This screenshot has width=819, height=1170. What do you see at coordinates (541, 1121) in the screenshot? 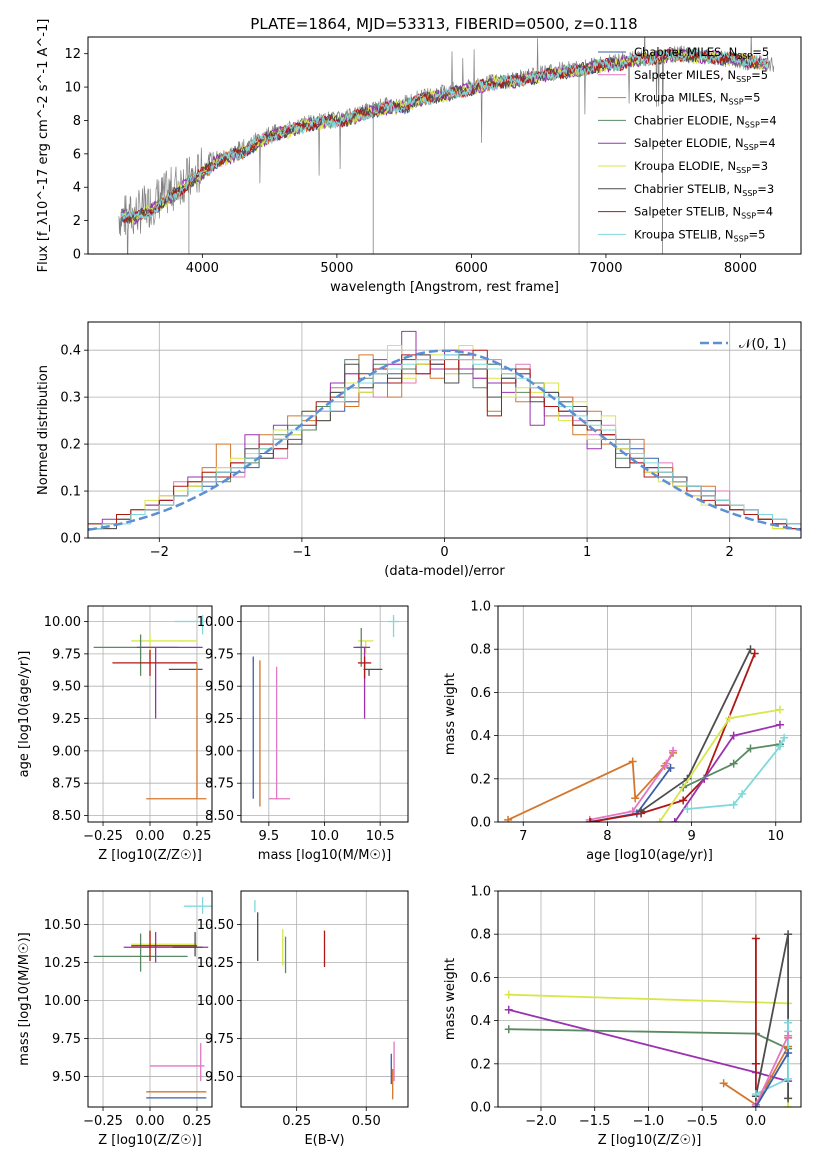
I see `x-tick-label: −2.0` at bounding box center [541, 1121].